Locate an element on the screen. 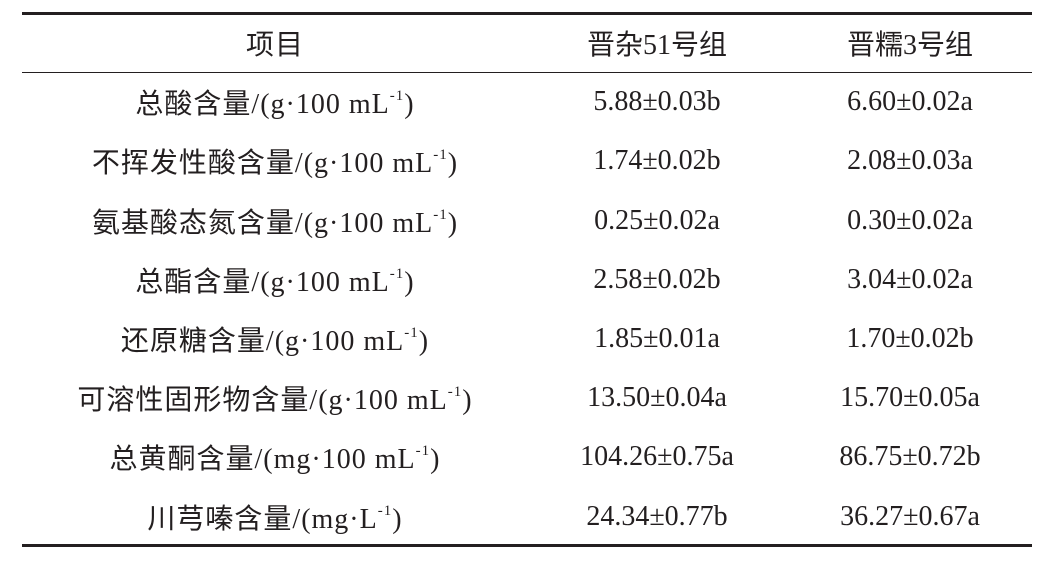  table-row: 不挥发性酸含量/(g·100 mL-1) 1.74±0.02b 2.08±0.03a is located at coordinates (527, 161).